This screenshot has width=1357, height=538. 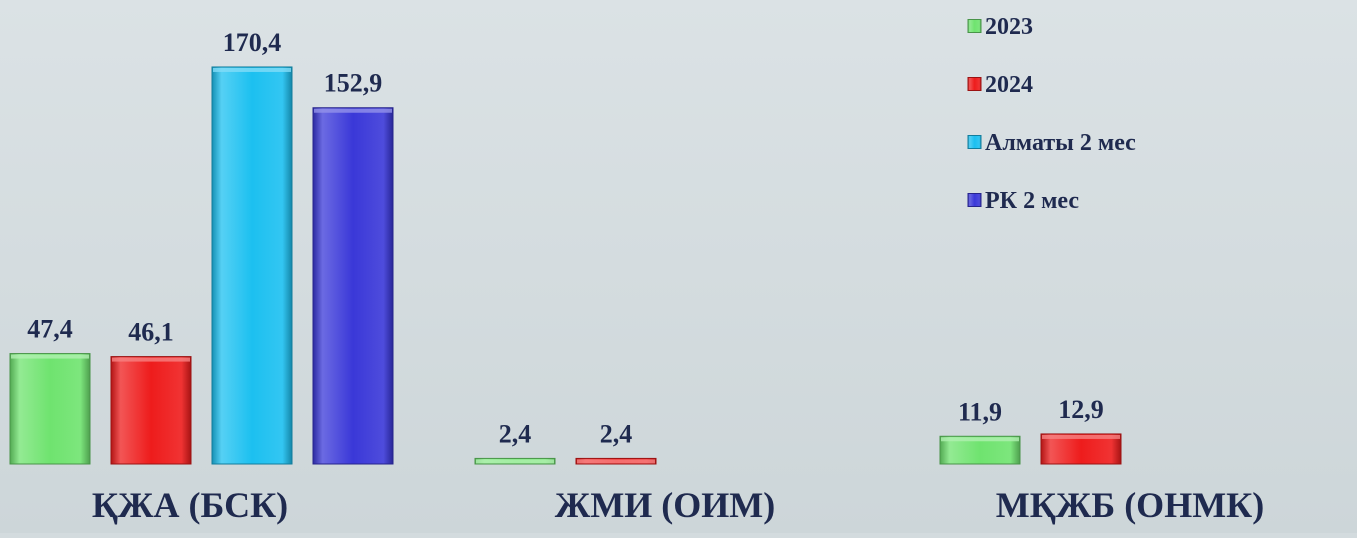 I want to click on data-label-2-2: 2,4, so click(x=616, y=433).